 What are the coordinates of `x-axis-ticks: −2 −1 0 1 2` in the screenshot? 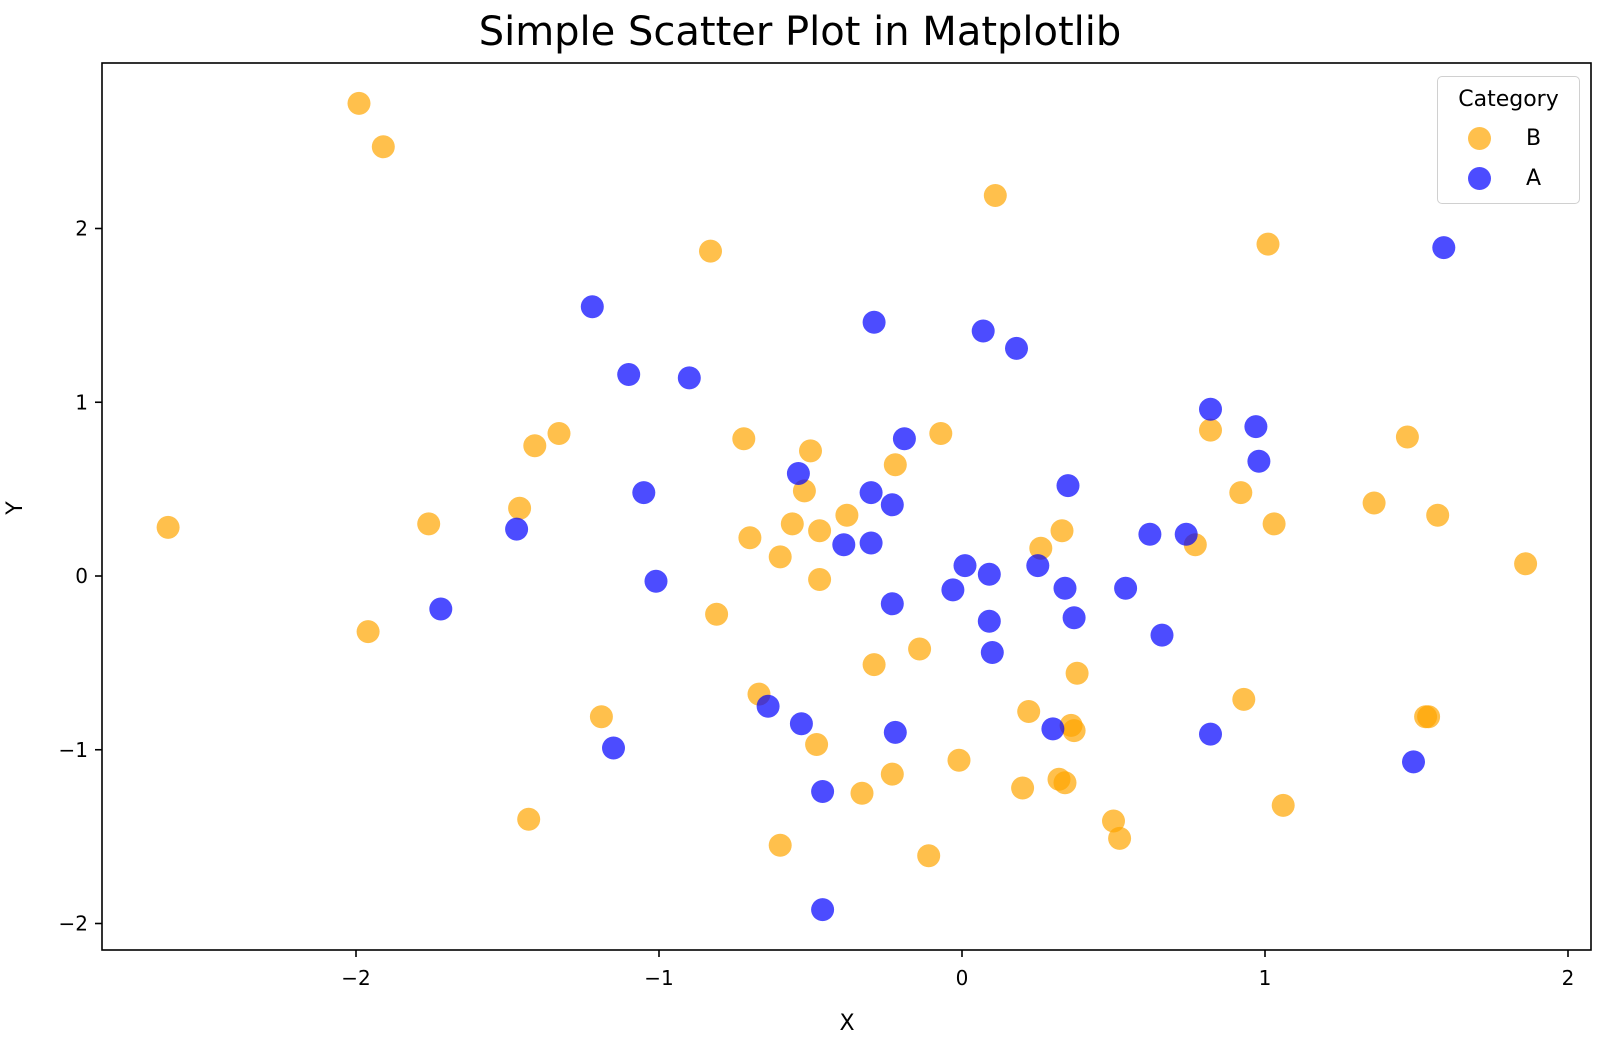 It's located at (957, 970).